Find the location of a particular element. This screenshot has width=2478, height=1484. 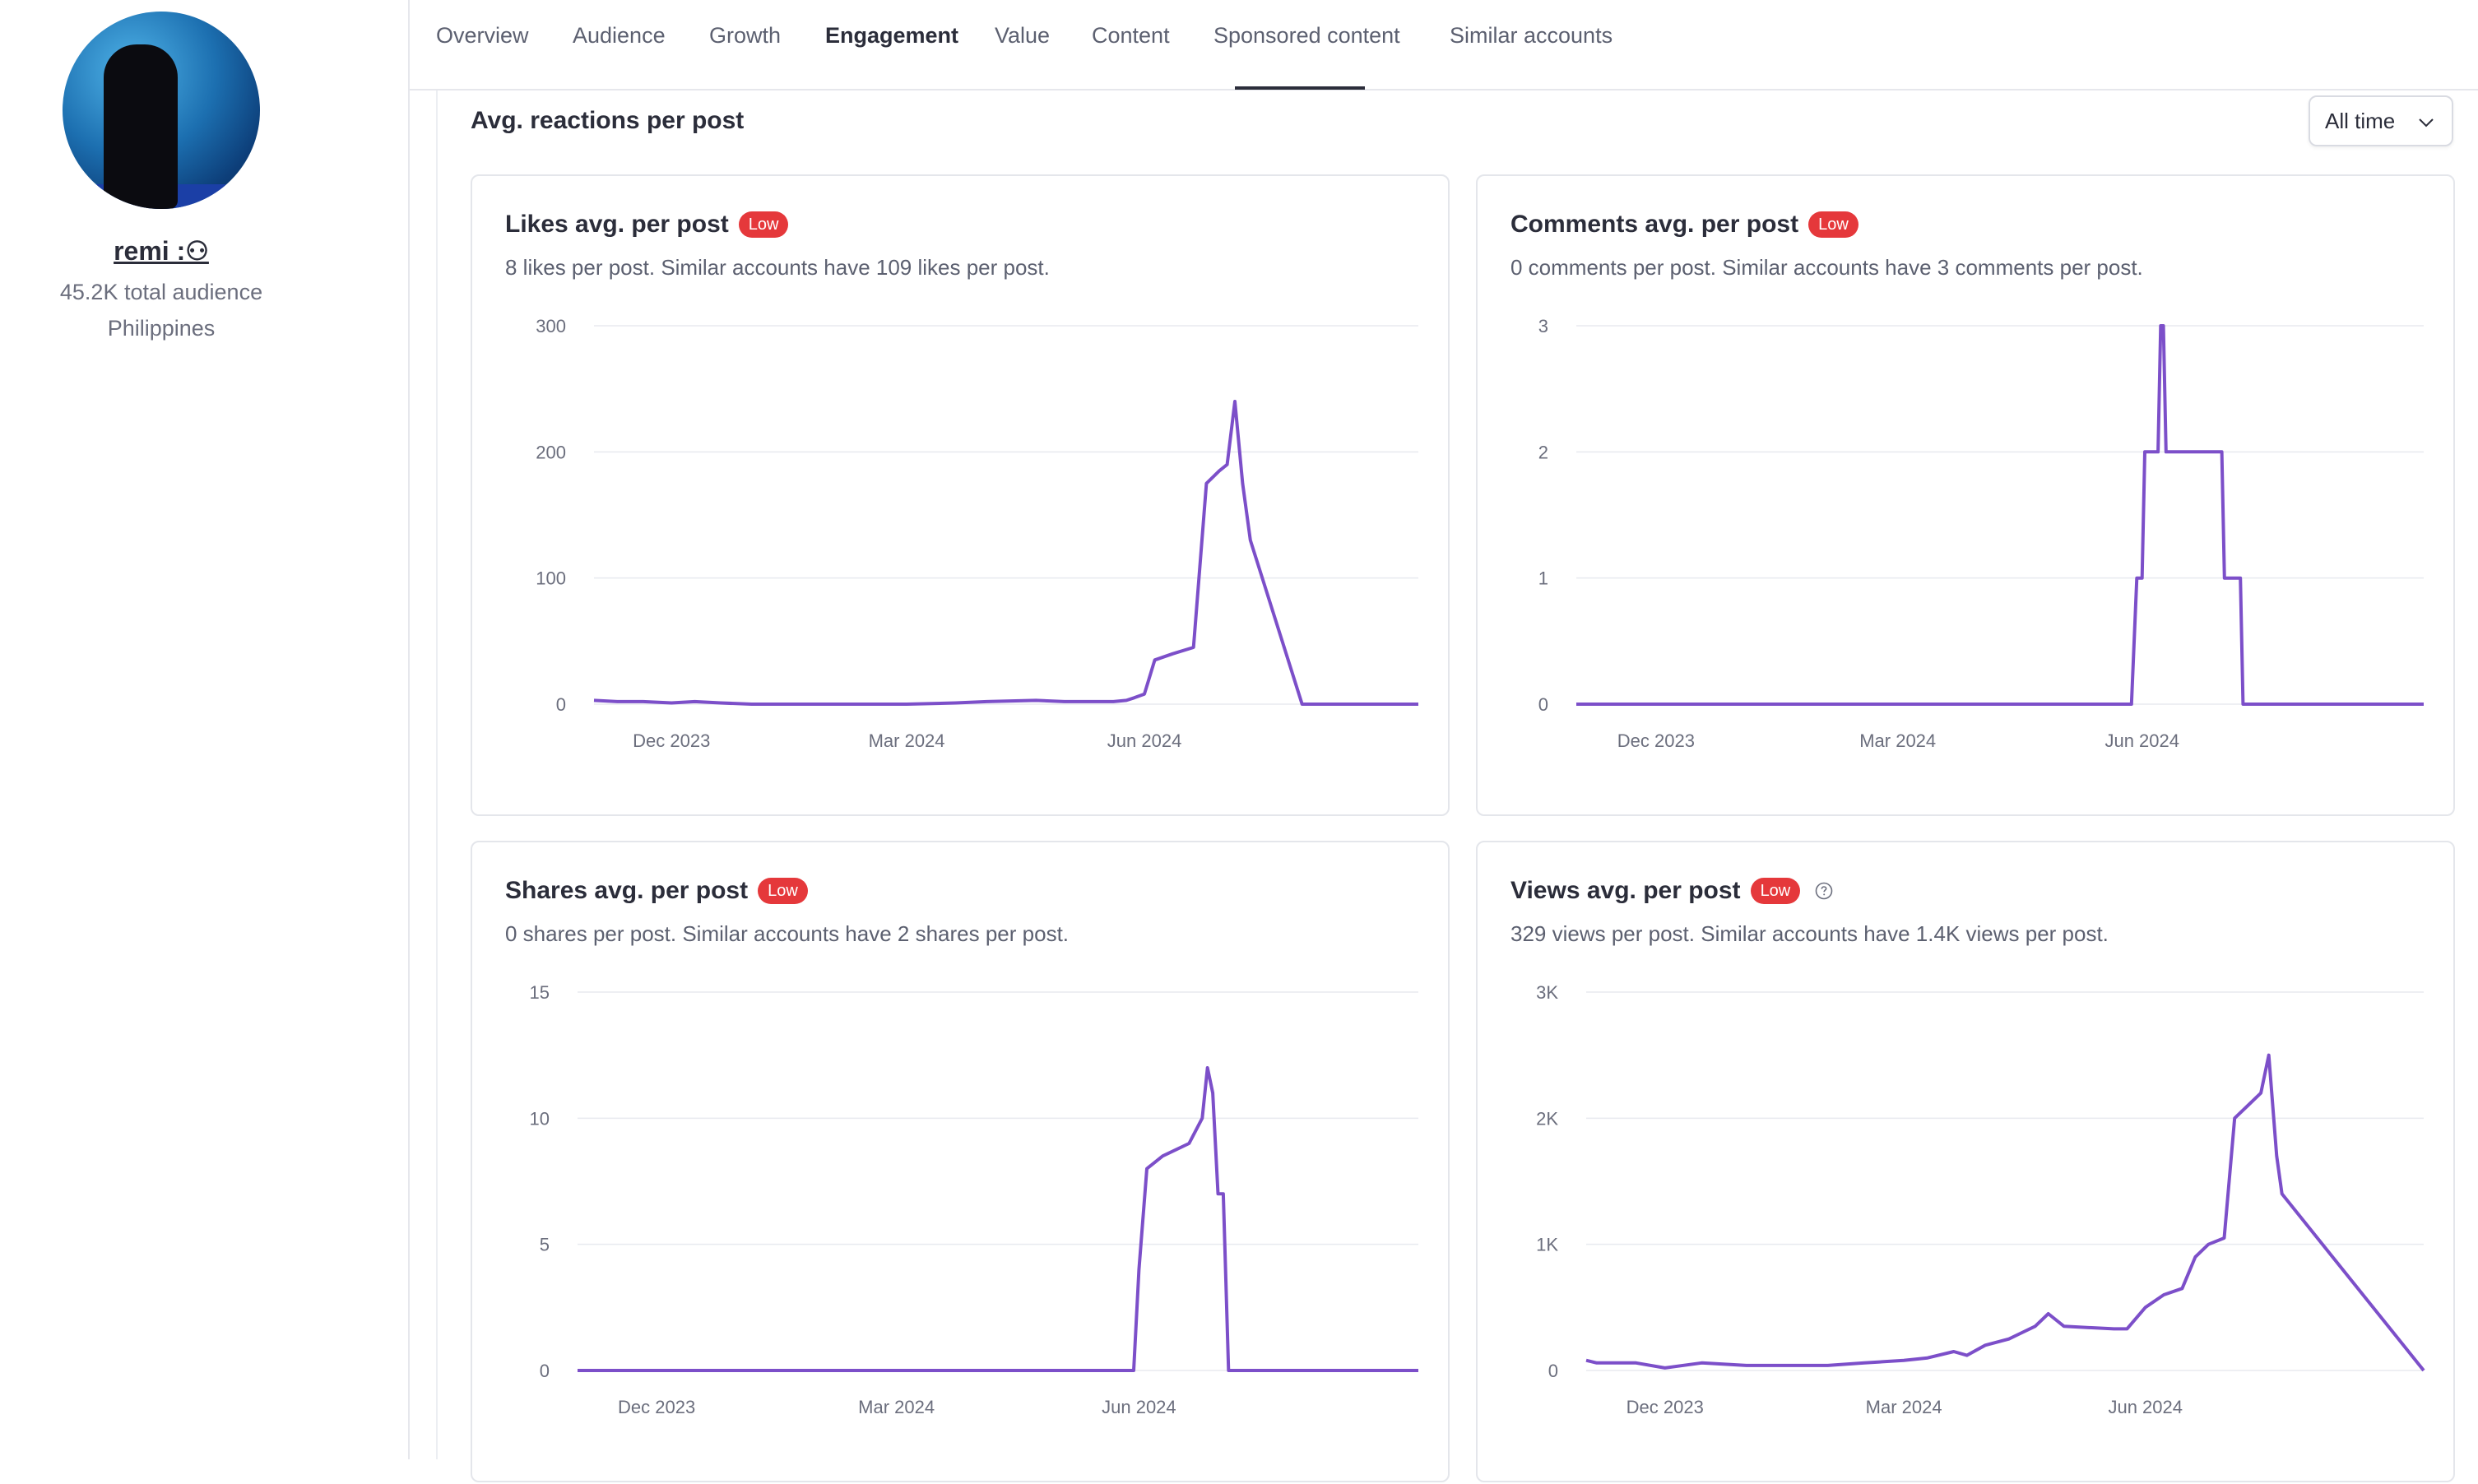

y-tick-label: 1K is located at coordinates (1547, 1245).